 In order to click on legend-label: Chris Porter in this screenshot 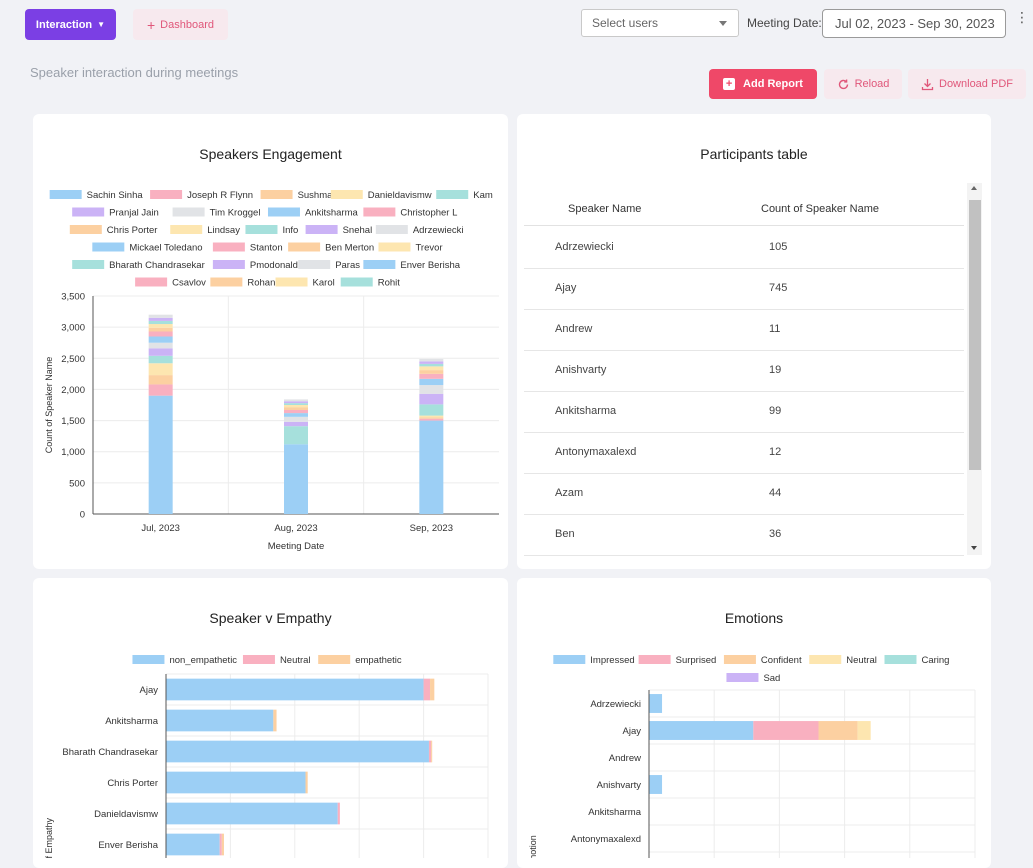, I will do `click(132, 230)`.